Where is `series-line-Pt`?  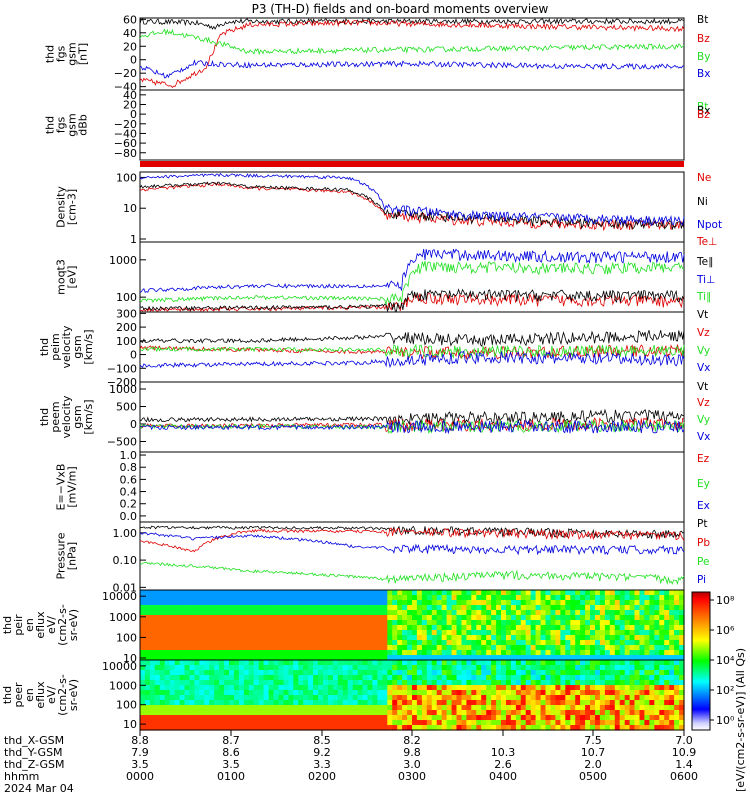
series-line-Pt is located at coordinates (412, 532).